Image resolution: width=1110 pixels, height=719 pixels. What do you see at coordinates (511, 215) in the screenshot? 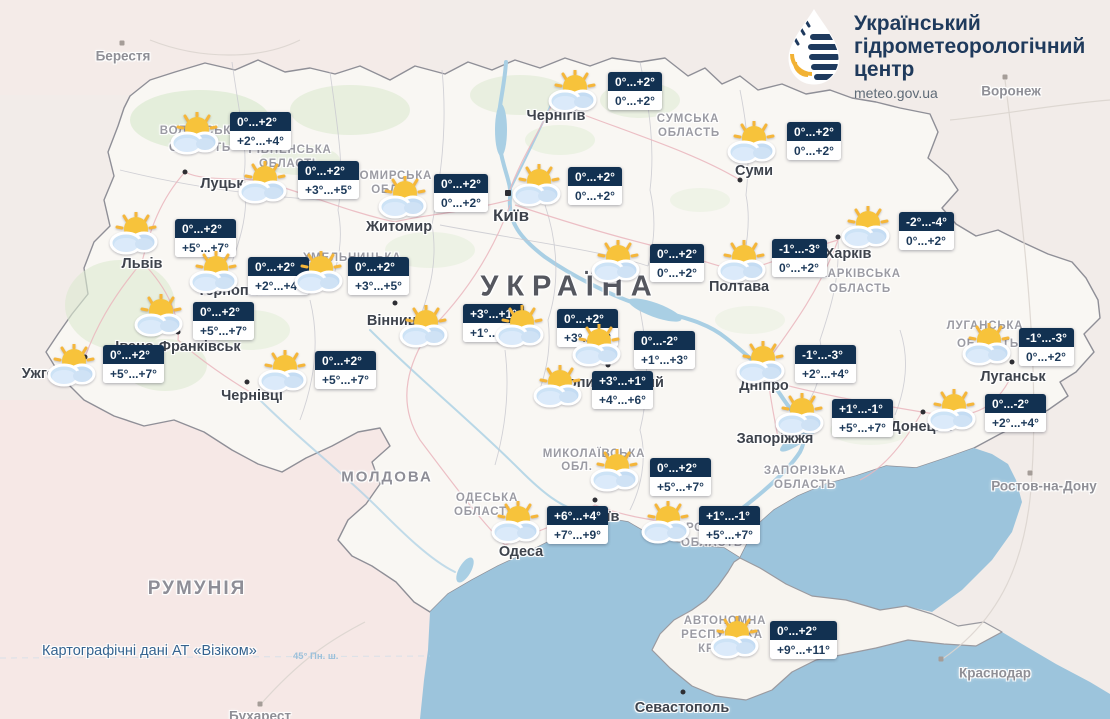
I see `city-label: Київ` at bounding box center [511, 215].